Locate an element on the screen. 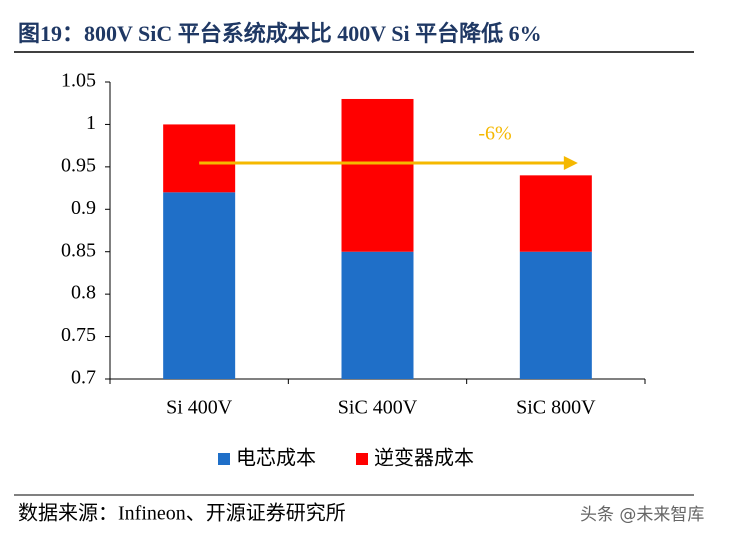  y-tick-label: 1.05 is located at coordinates (78, 81).